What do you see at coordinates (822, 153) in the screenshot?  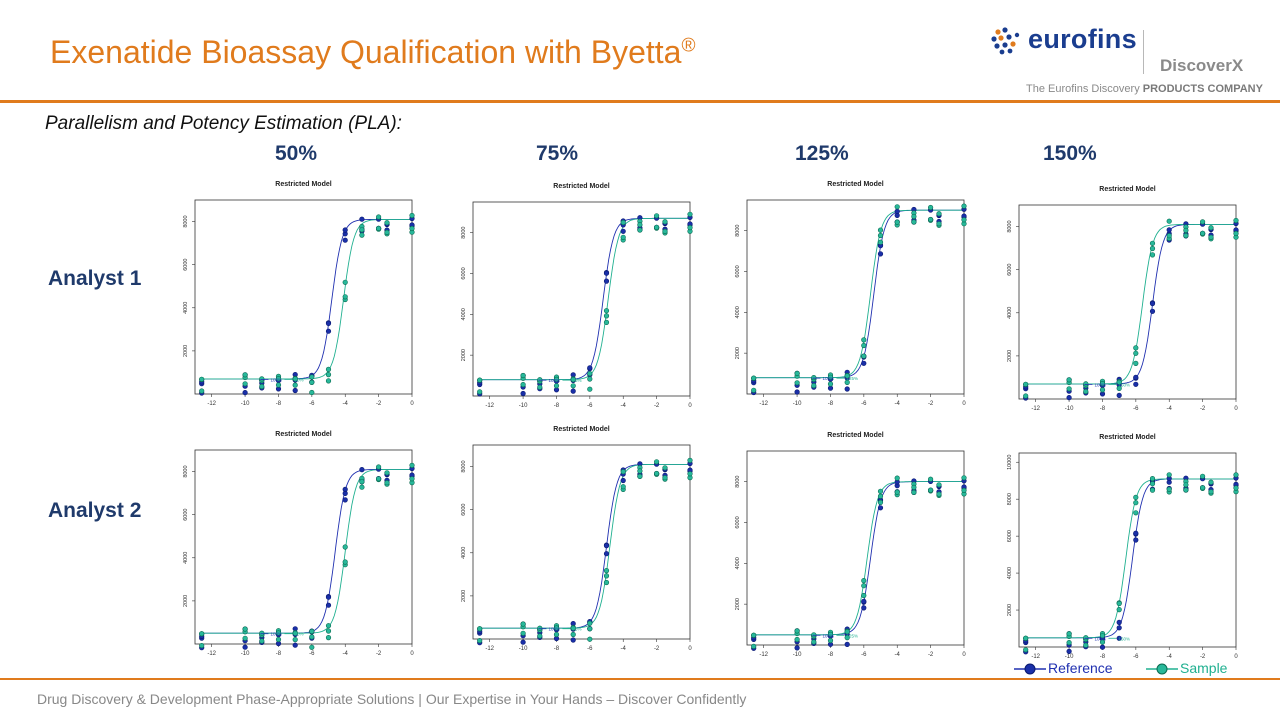 I see `column-header-125: 125%` at bounding box center [822, 153].